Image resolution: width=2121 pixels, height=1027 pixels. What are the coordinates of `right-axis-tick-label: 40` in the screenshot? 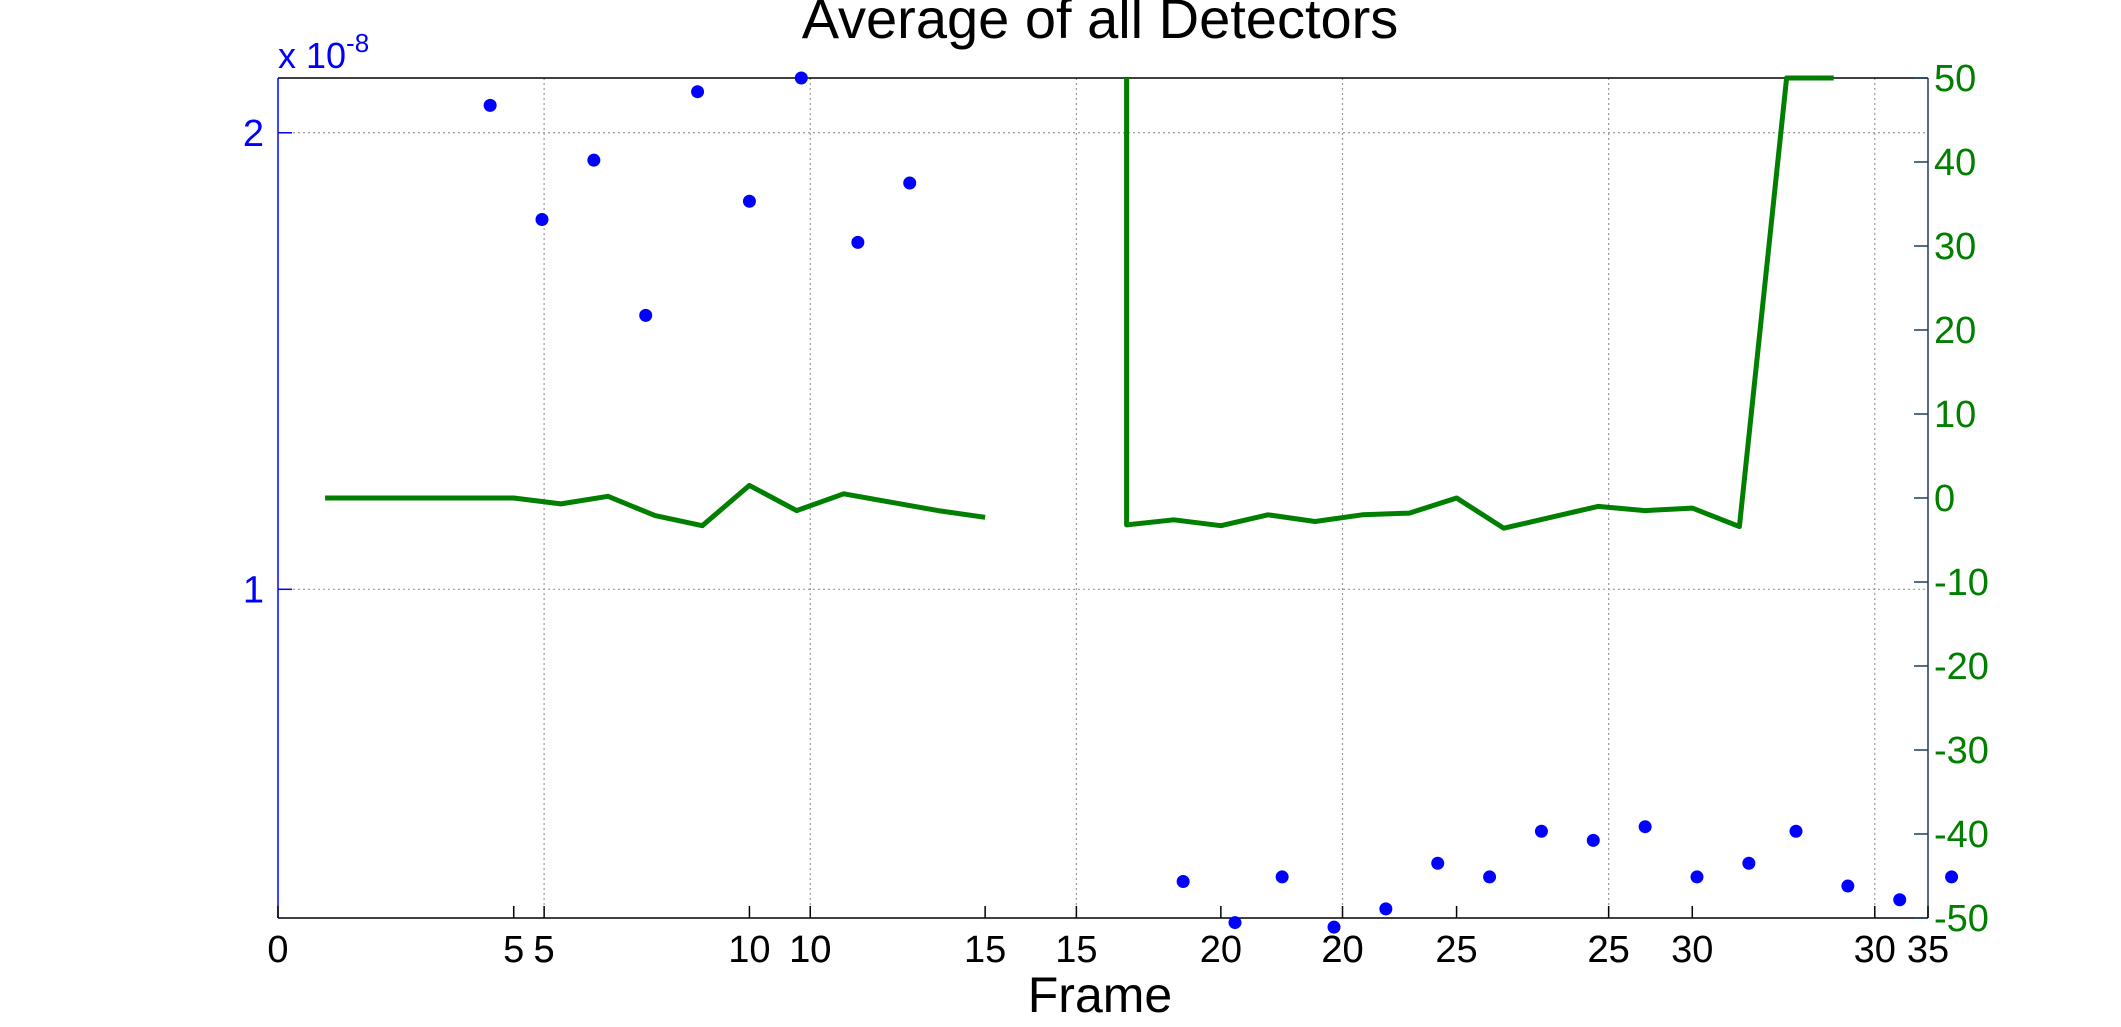 It's located at (1955, 163).